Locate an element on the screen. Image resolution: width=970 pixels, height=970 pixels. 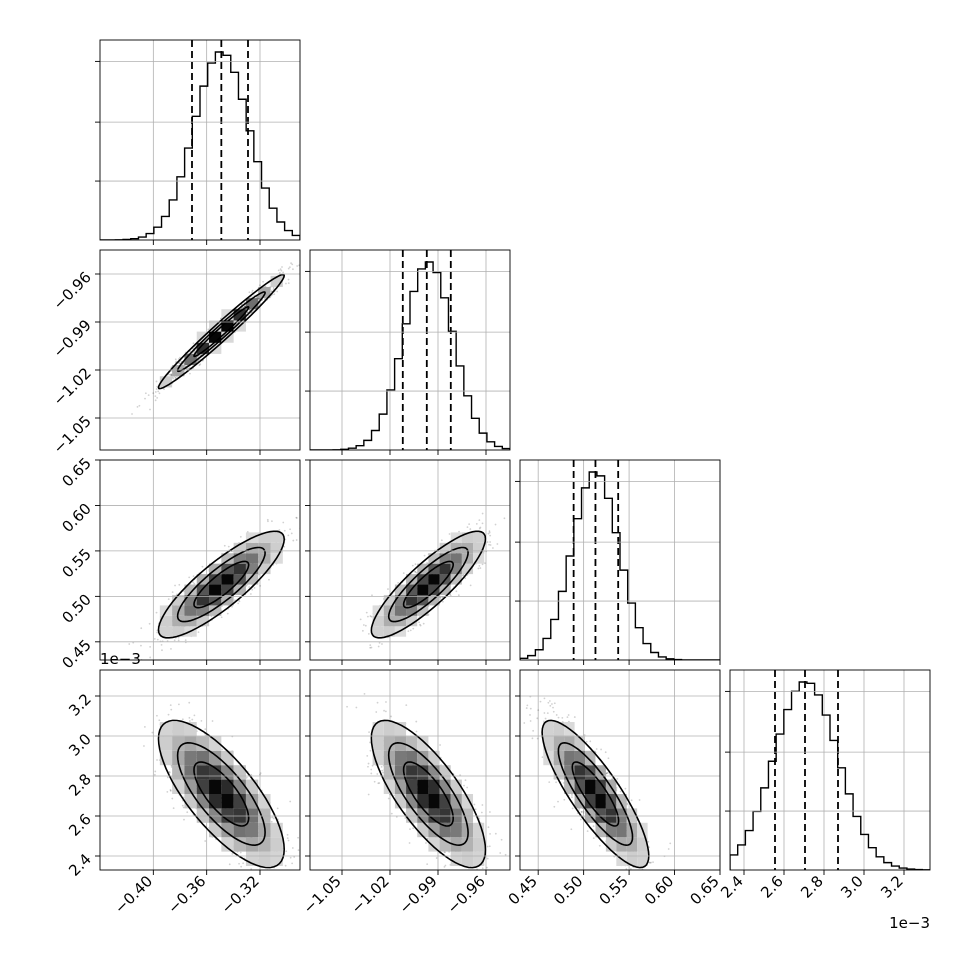
y-tick-label: −1.02 is located at coordinates (72, 386).